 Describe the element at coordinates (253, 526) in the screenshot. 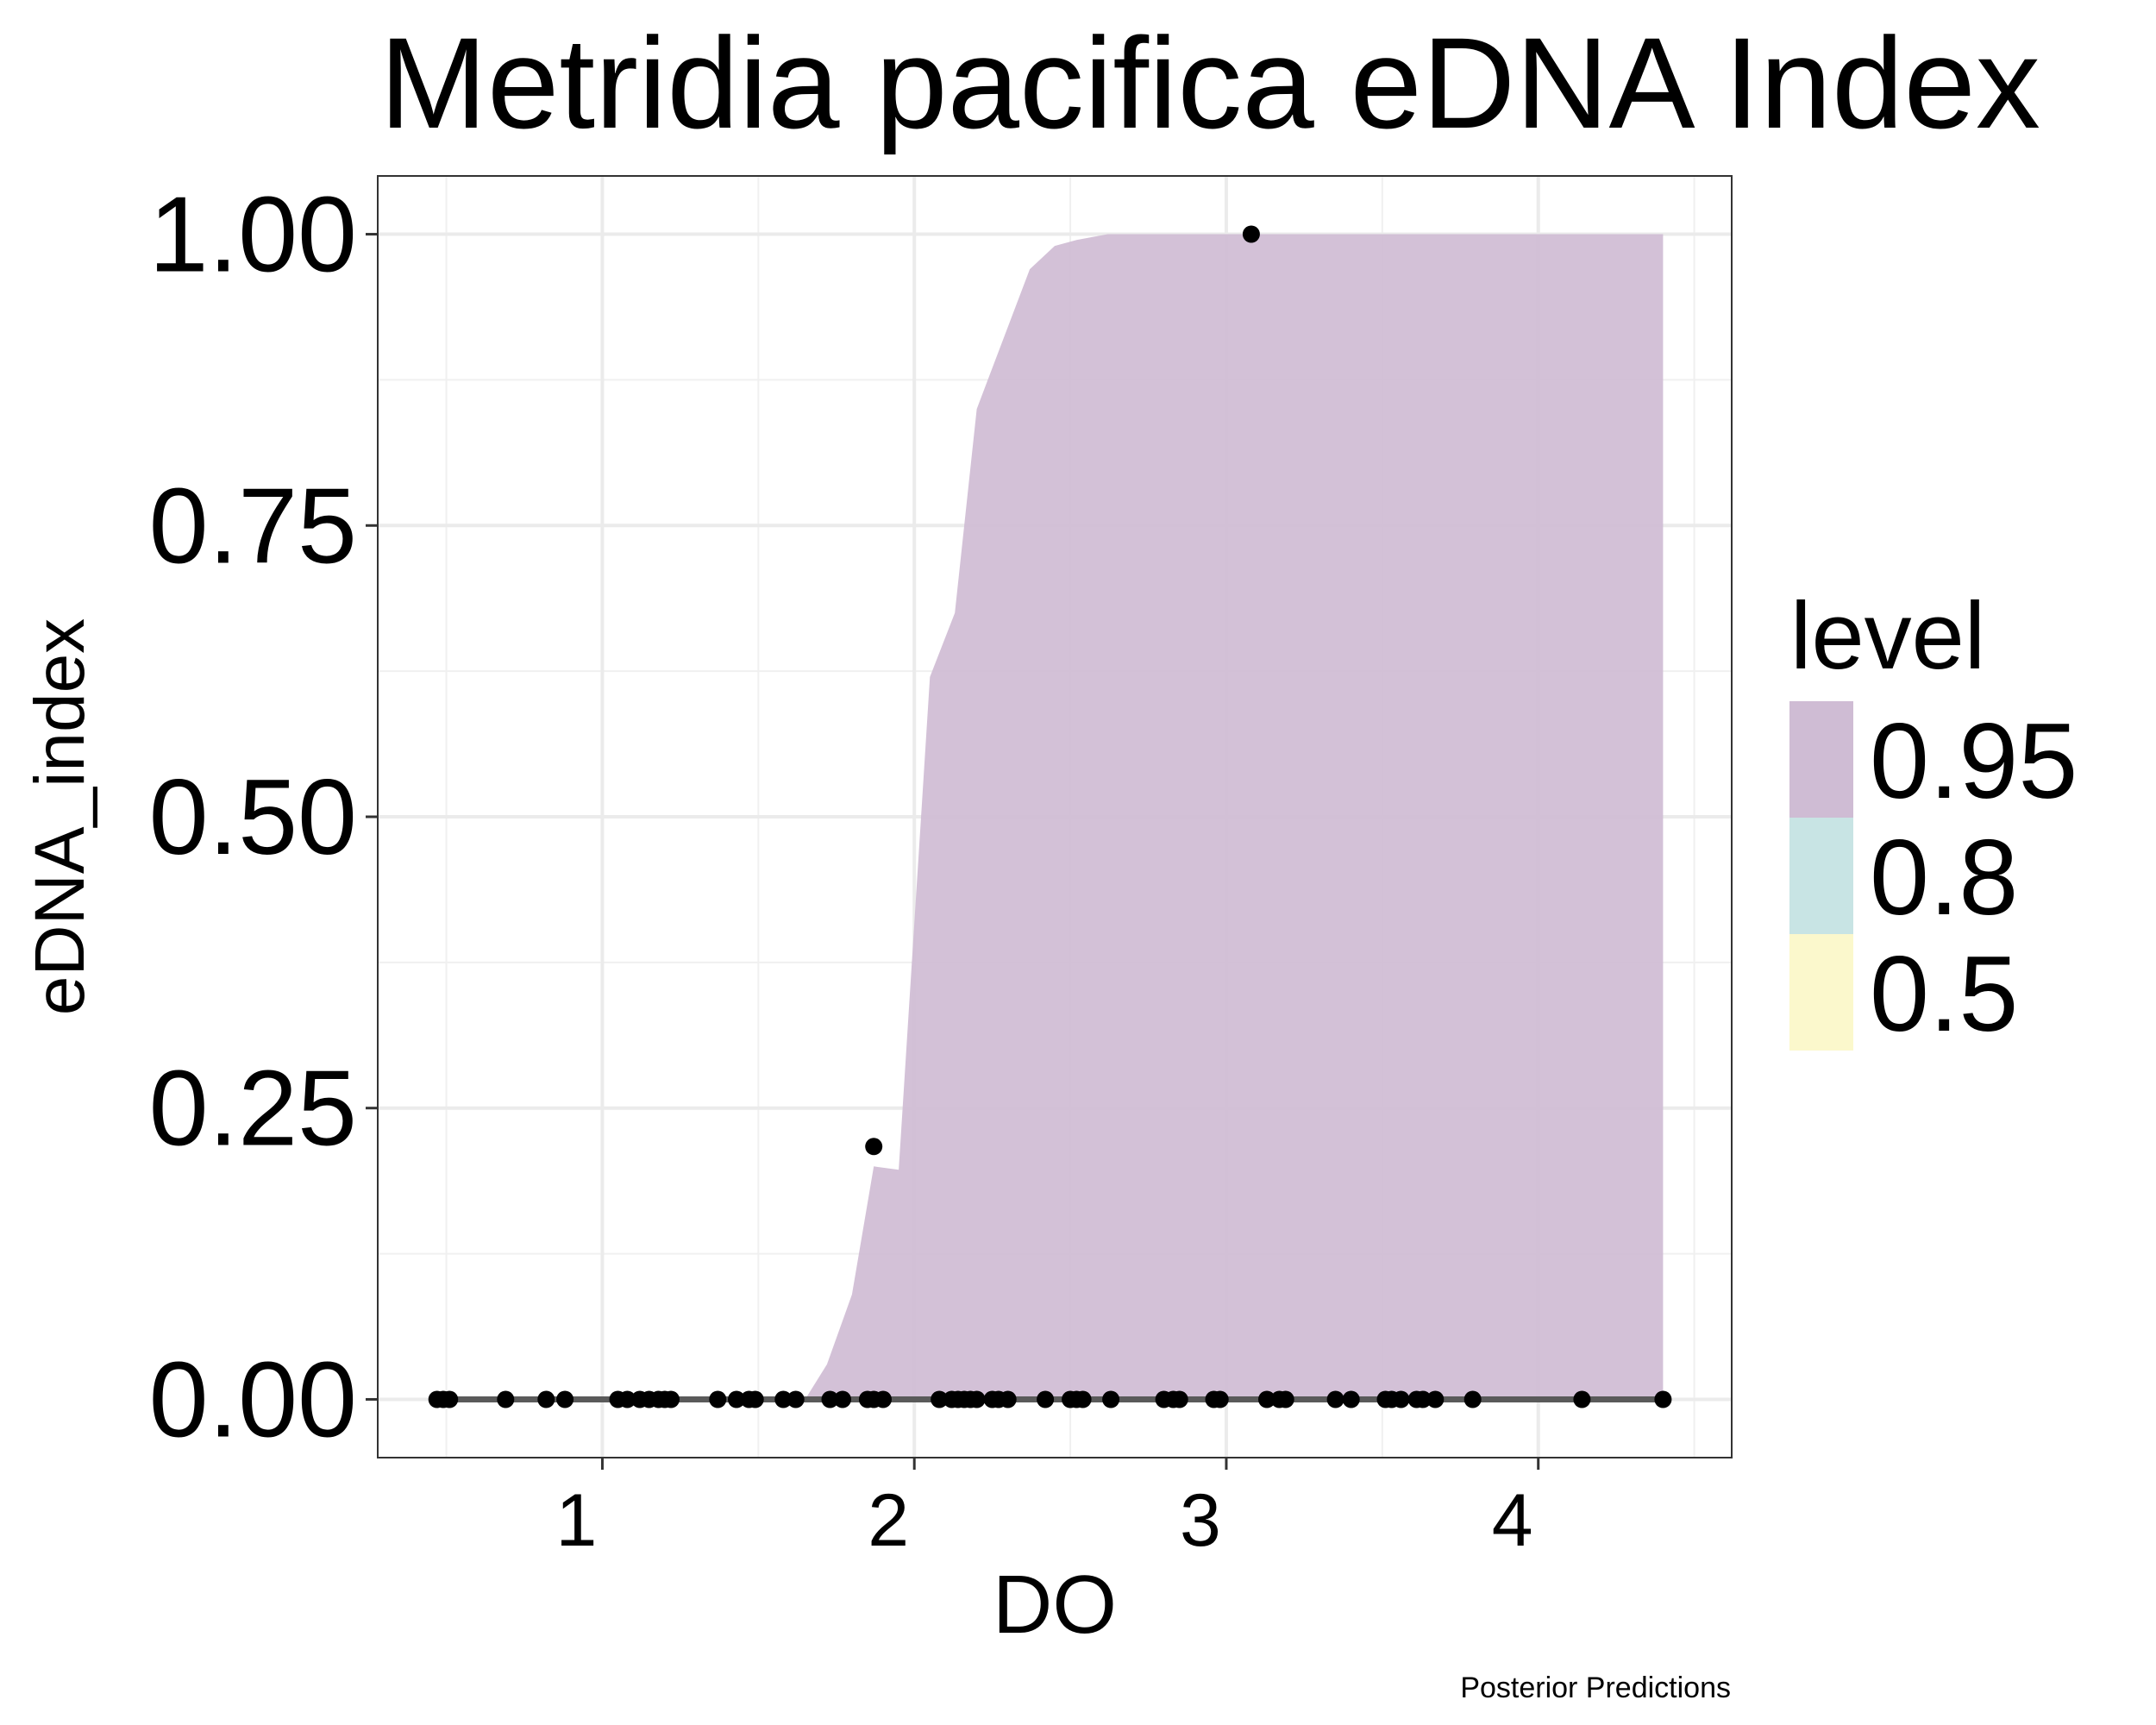

I see `y-tick-label: 0.75` at that location.